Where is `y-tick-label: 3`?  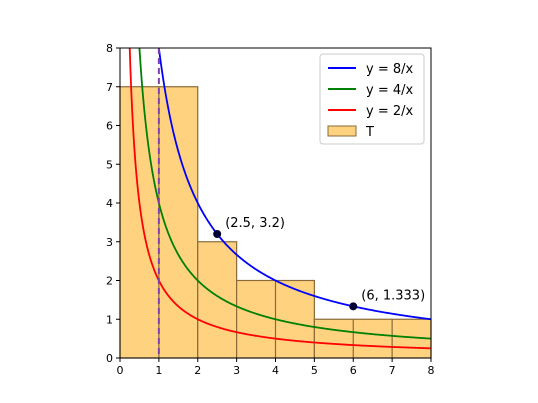
y-tick-label: 3 is located at coordinates (109, 242).